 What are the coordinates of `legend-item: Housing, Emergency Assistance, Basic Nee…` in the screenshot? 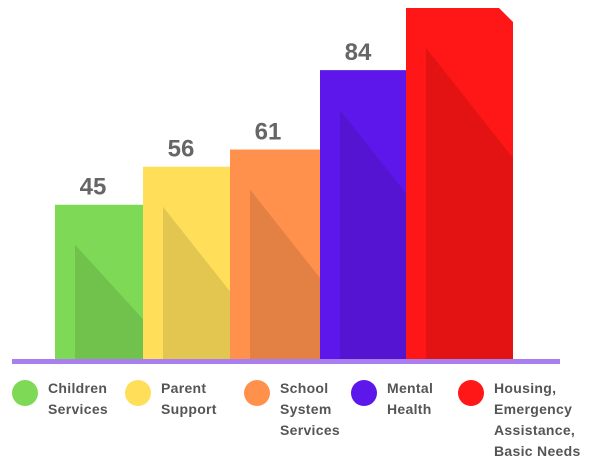 It's located at (526, 417).